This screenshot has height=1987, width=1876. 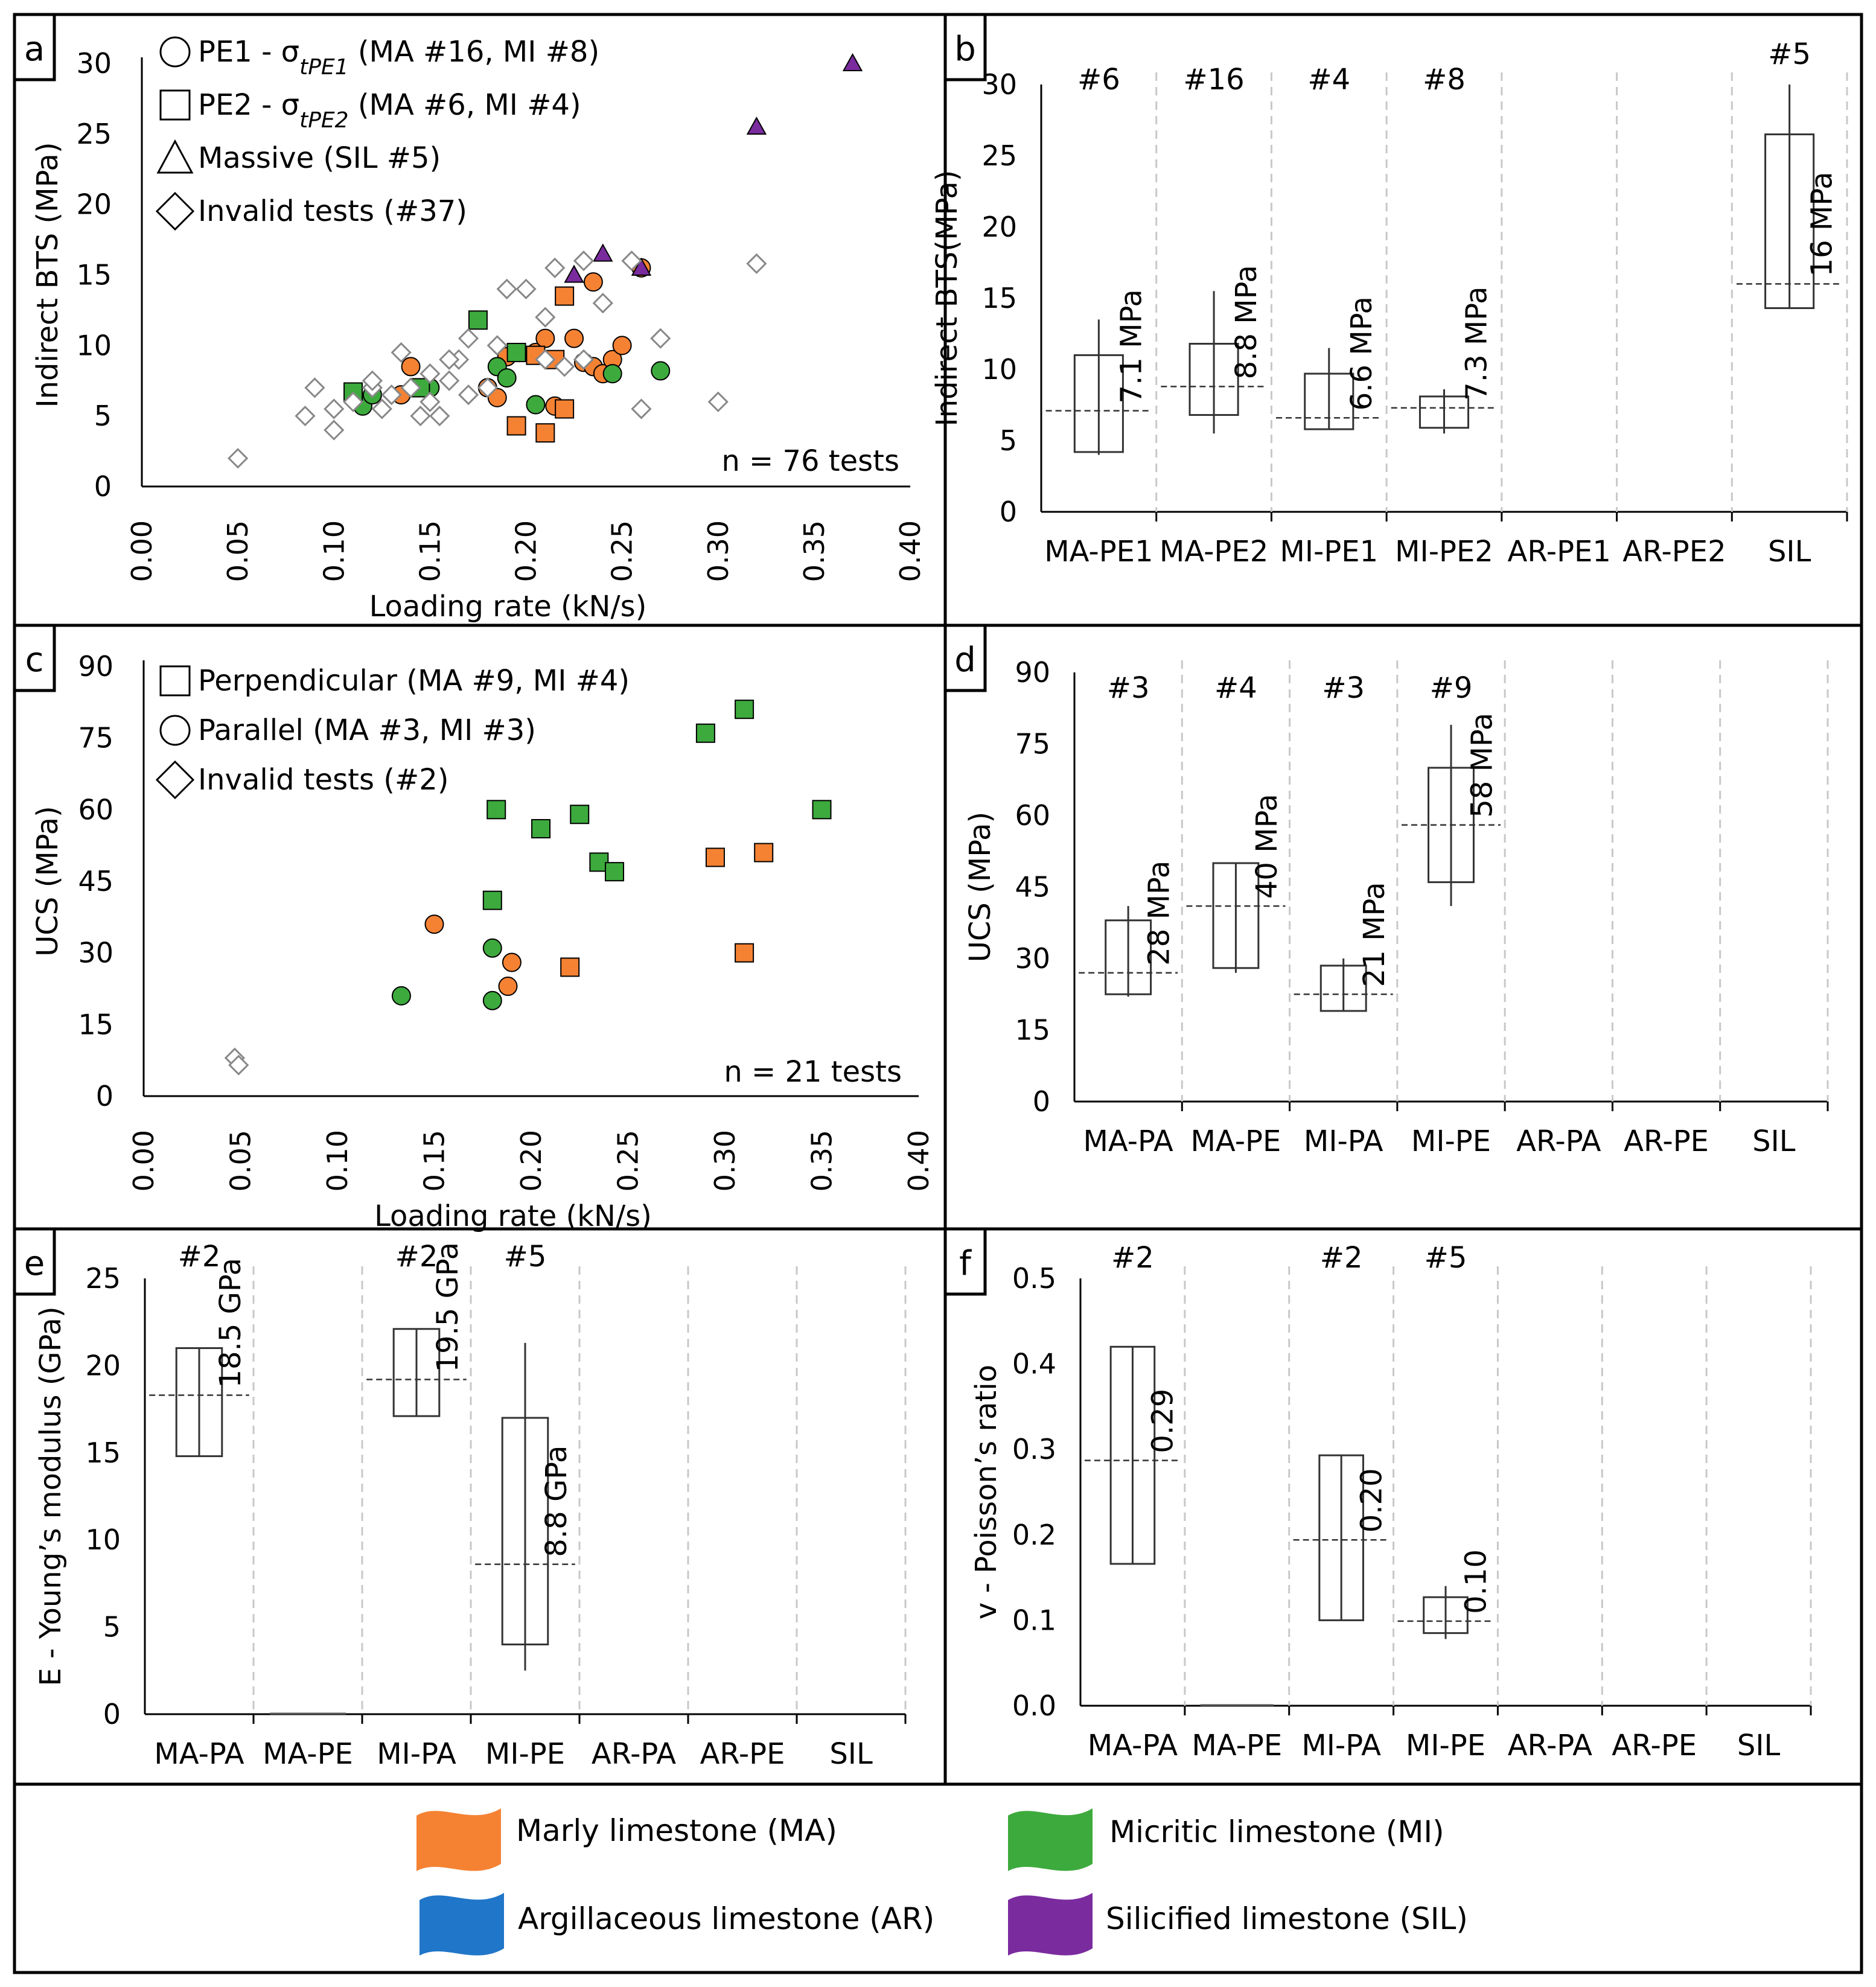 What do you see at coordinates (965, 1263) in the screenshot?
I see `panel-label-f: f` at bounding box center [965, 1263].